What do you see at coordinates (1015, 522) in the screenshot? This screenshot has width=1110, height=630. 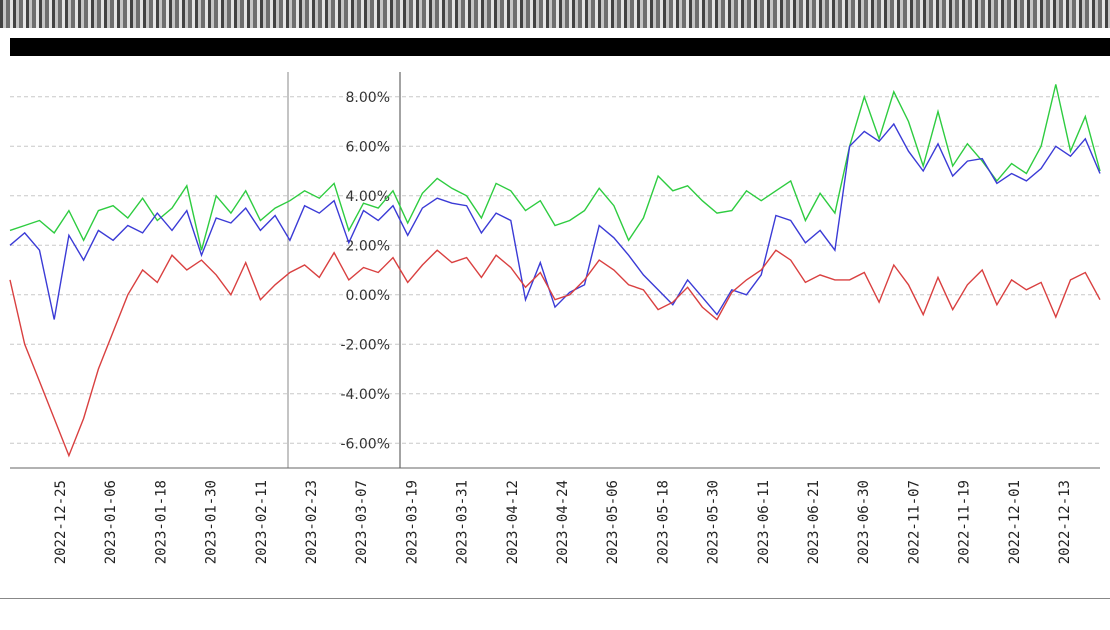 I see `x-tick-label: 2022-12-01` at bounding box center [1015, 522].